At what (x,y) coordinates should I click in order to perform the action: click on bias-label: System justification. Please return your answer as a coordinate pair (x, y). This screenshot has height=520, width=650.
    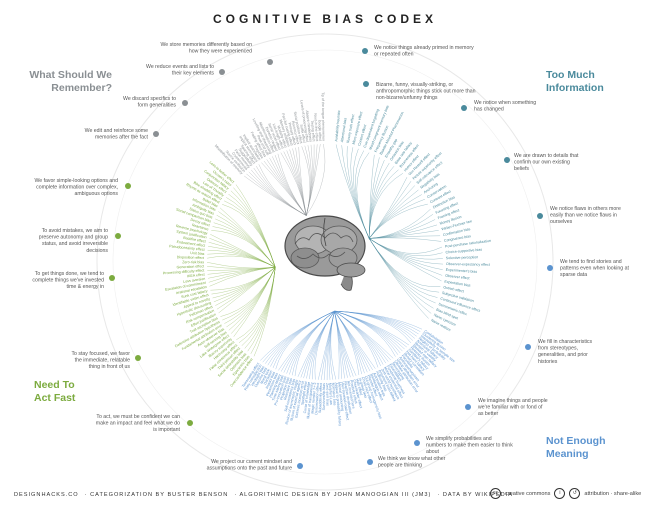
    Looking at the image, I should click on (191, 234).